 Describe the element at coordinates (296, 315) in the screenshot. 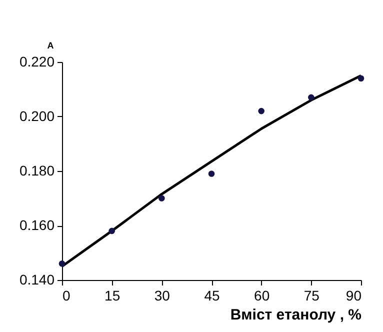

I see `x-axis-title: Вміст етанолу , %` at that location.